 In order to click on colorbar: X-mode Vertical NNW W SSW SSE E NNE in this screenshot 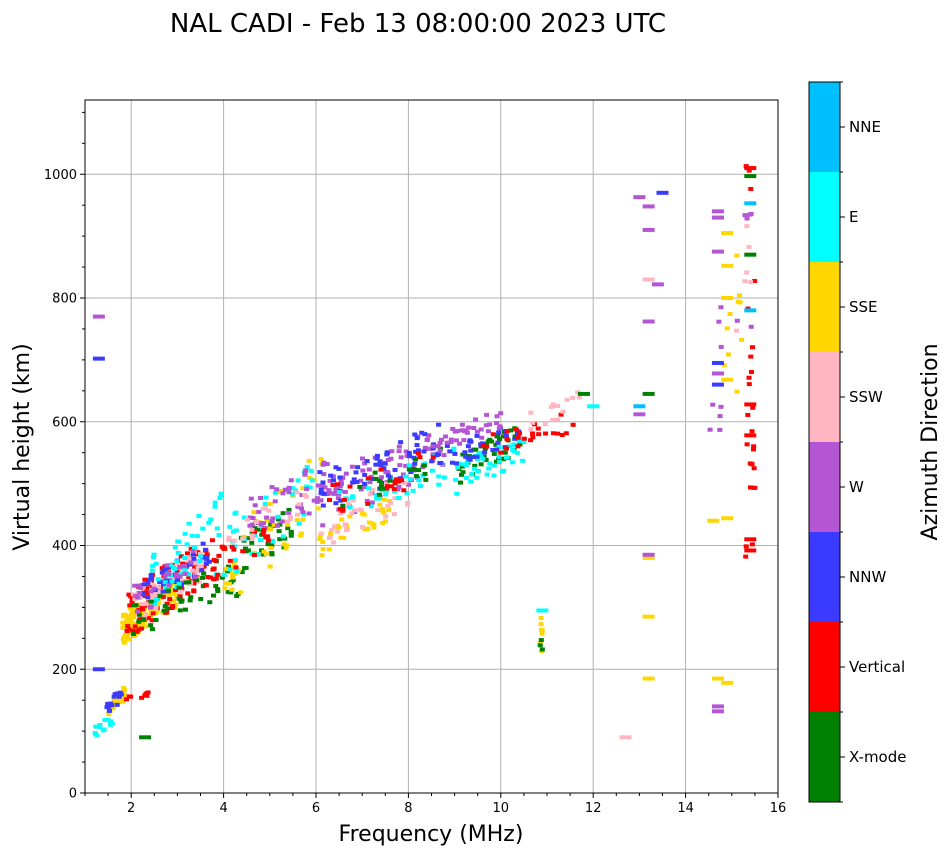, I will do `click(857, 442)`.